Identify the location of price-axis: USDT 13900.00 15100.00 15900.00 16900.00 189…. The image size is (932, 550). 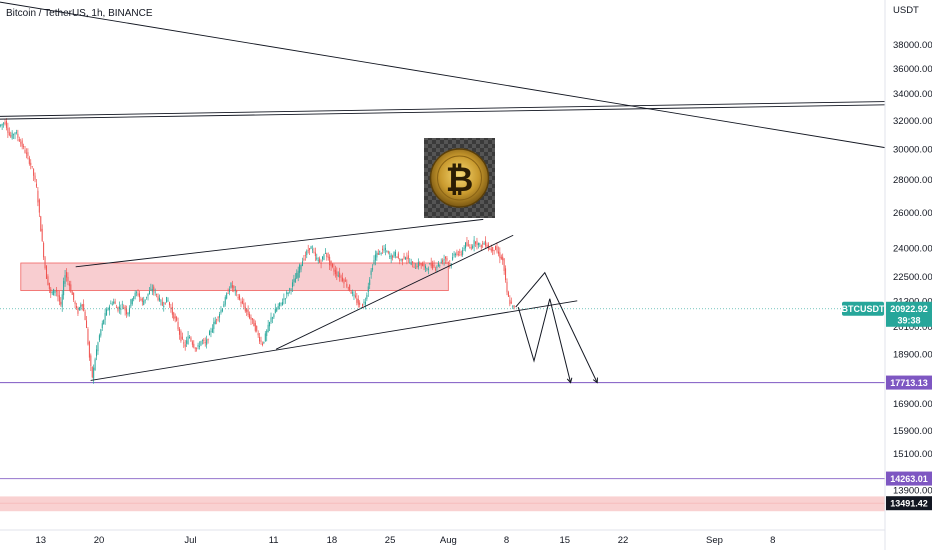
(912, 250).